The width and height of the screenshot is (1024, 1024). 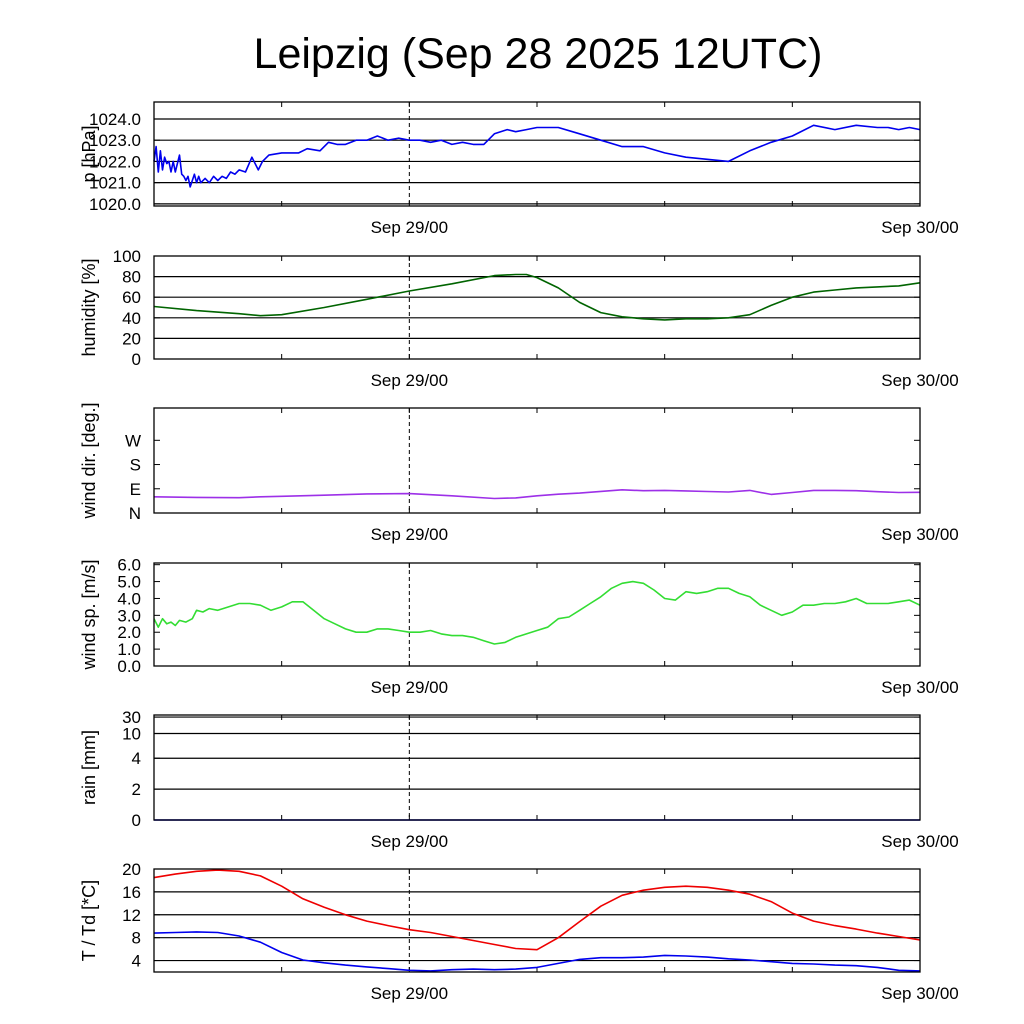 What do you see at coordinates (129, 649) in the screenshot?
I see `wind_speed-ytick-label: 1.0` at bounding box center [129, 649].